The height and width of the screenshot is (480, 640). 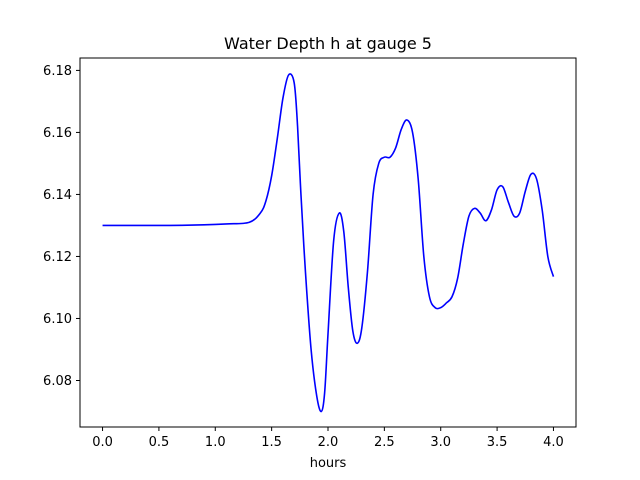 I want to click on x-tick-label: 0.5, so click(x=159, y=442).